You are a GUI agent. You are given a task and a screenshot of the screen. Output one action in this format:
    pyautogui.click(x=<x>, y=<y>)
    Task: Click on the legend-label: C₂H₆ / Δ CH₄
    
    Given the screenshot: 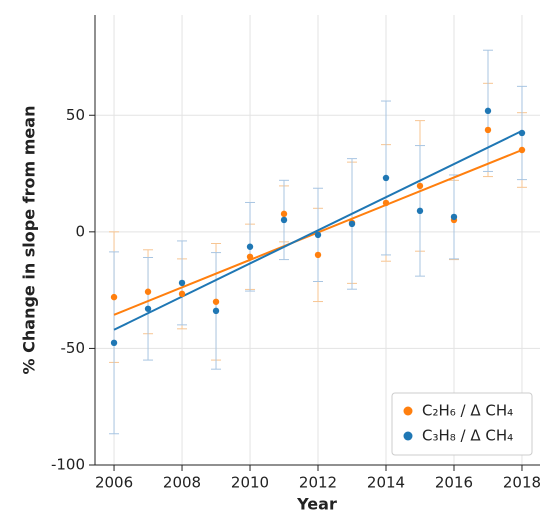 What is the action you would take?
    pyautogui.click(x=467, y=411)
    